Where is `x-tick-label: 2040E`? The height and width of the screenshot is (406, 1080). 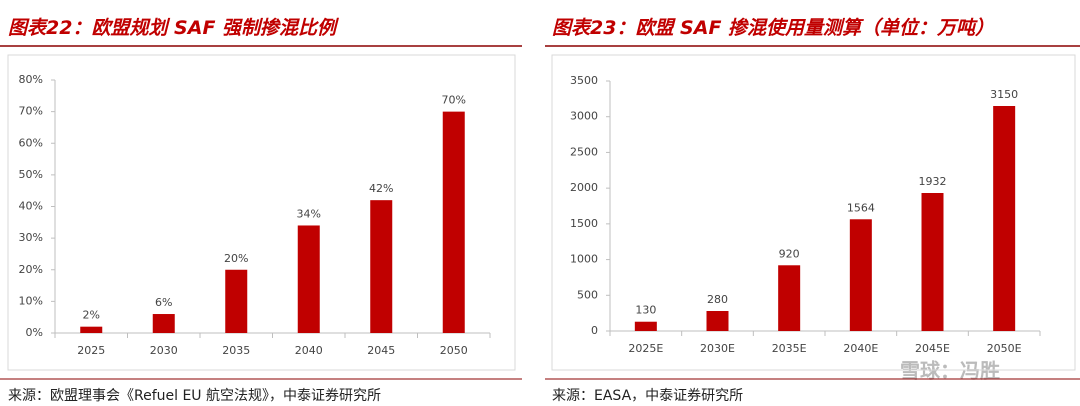 x-tick-label: 2040E is located at coordinates (860, 348).